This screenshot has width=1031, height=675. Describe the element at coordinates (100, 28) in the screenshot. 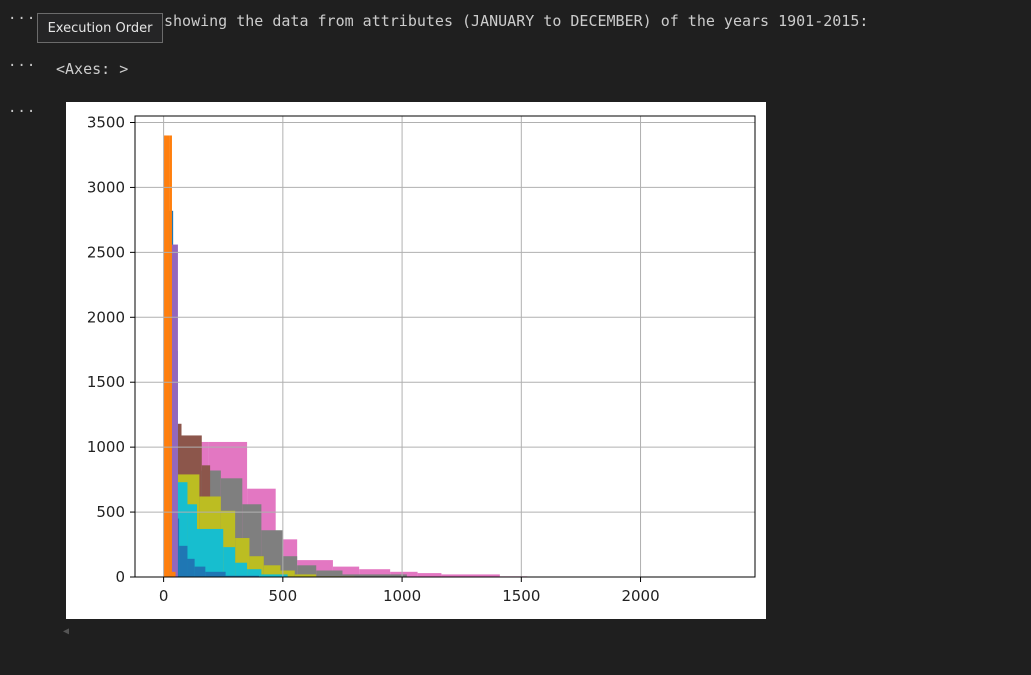

I see `execution-order-tooltip: Execution Order` at that location.